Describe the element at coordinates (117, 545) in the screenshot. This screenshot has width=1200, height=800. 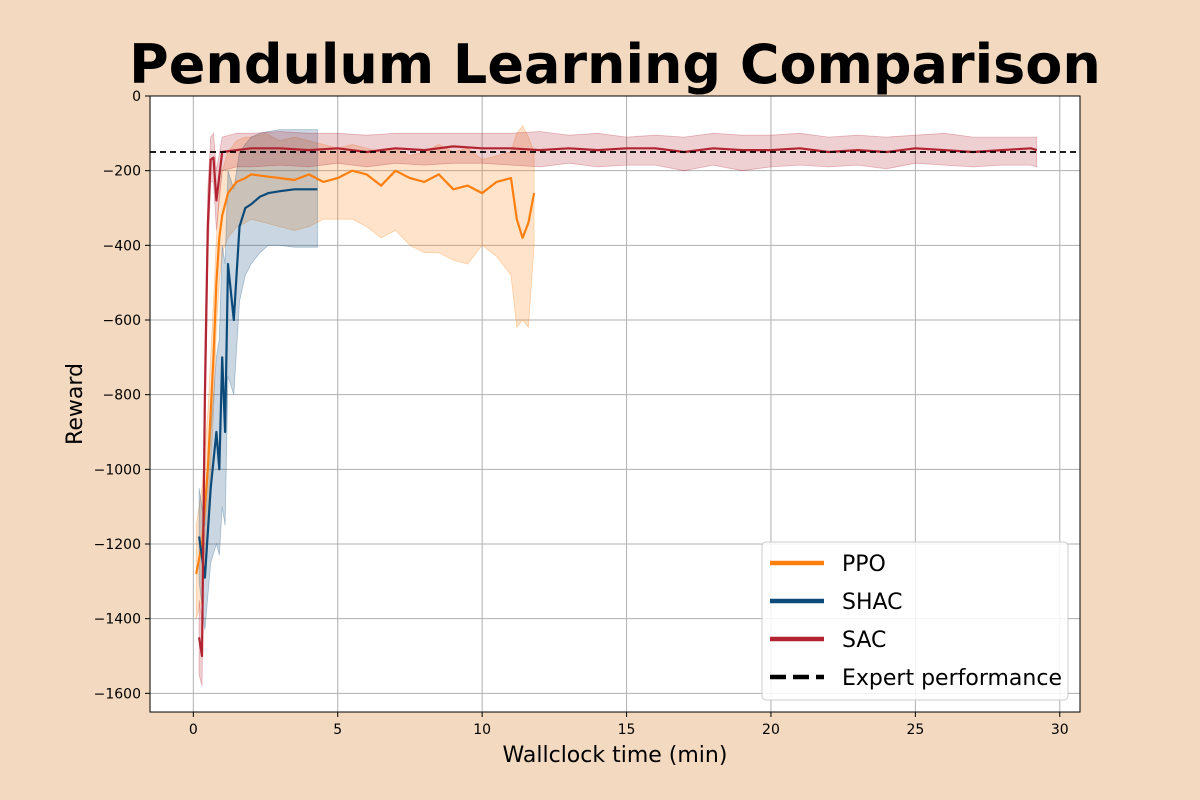
I see `y-tick-label: −1200` at that location.